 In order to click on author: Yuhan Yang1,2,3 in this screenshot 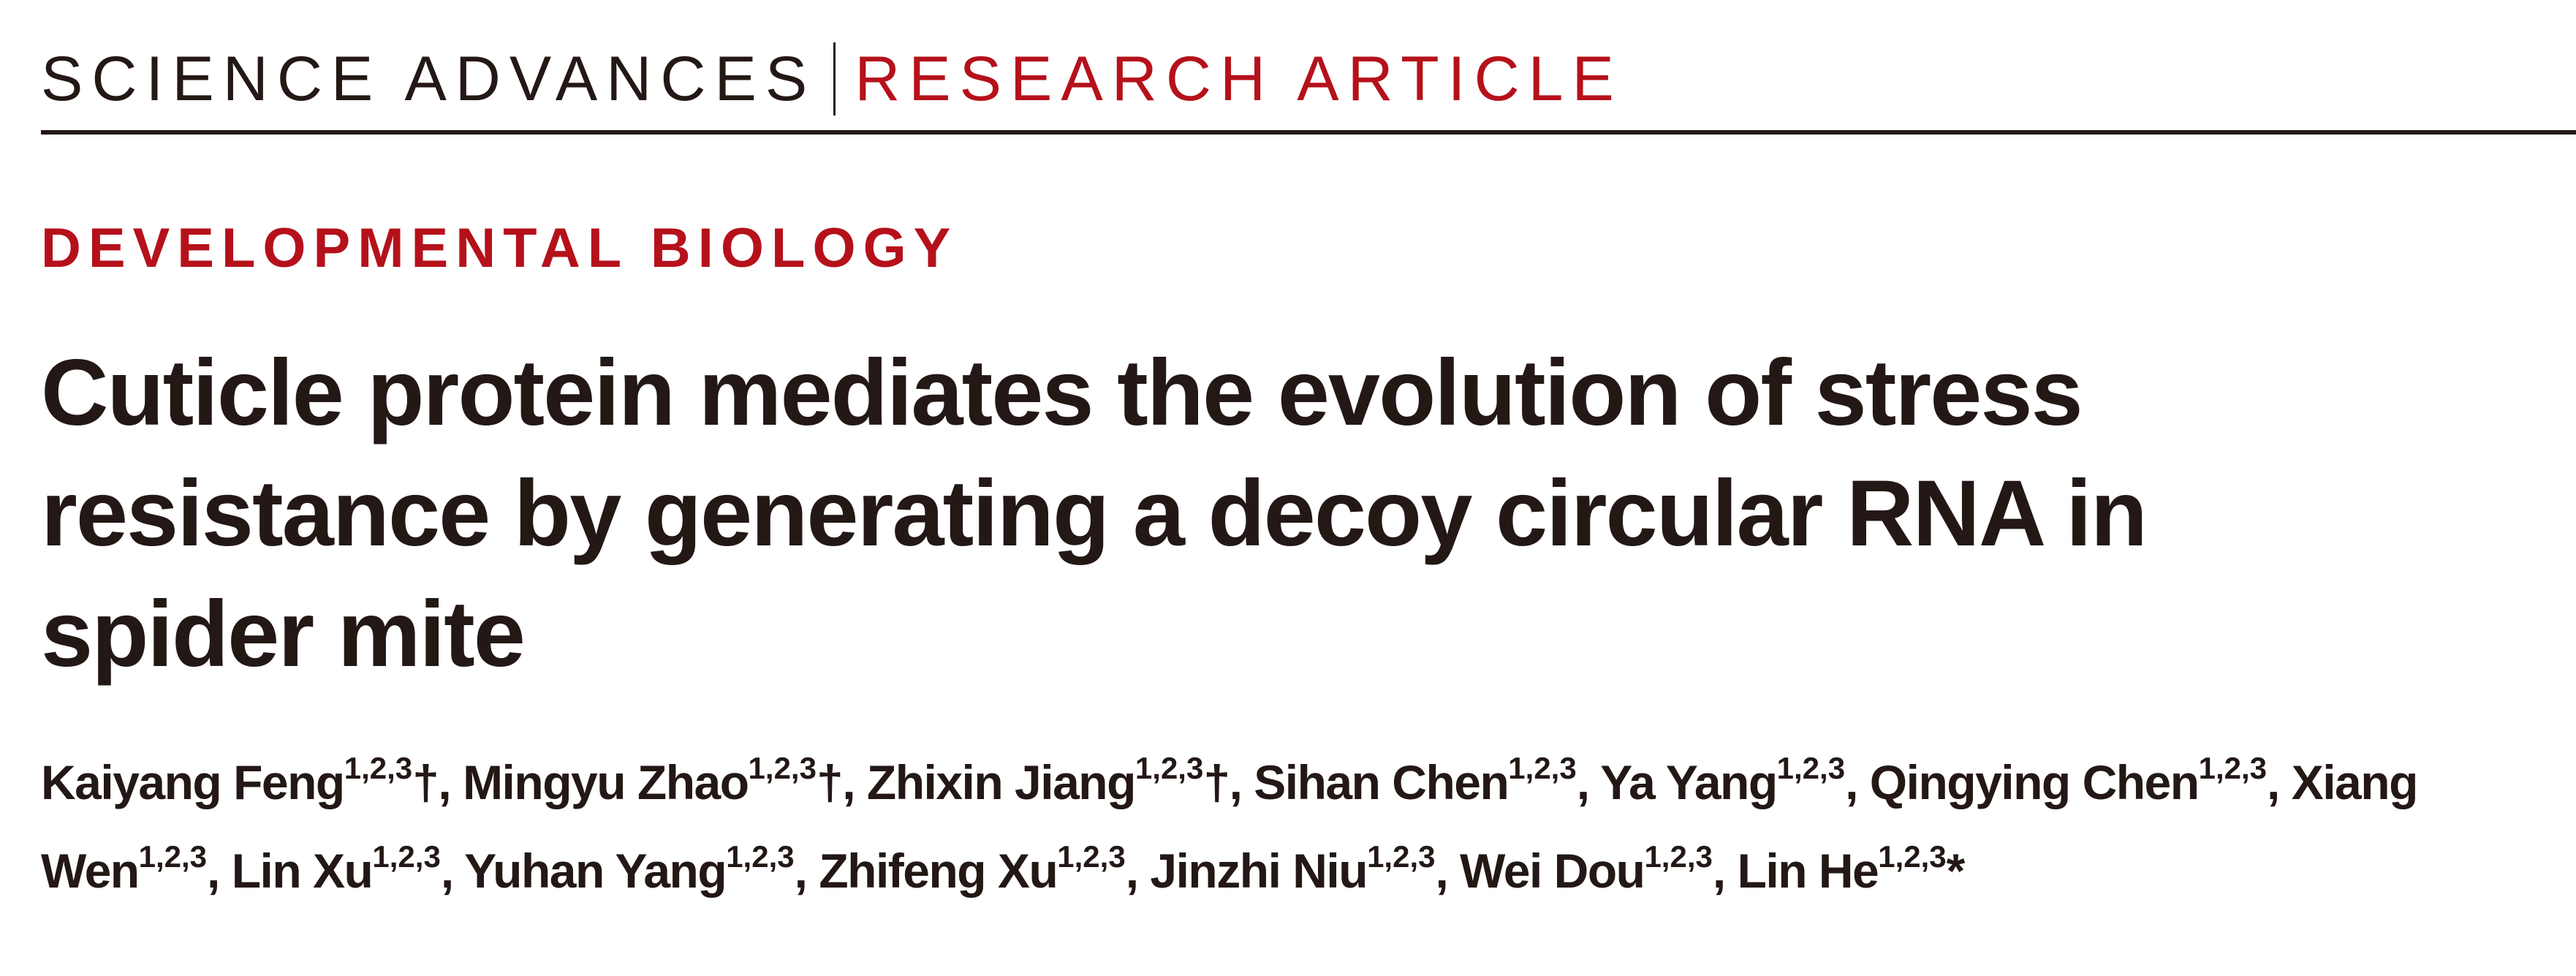, I will do `click(629, 870)`.